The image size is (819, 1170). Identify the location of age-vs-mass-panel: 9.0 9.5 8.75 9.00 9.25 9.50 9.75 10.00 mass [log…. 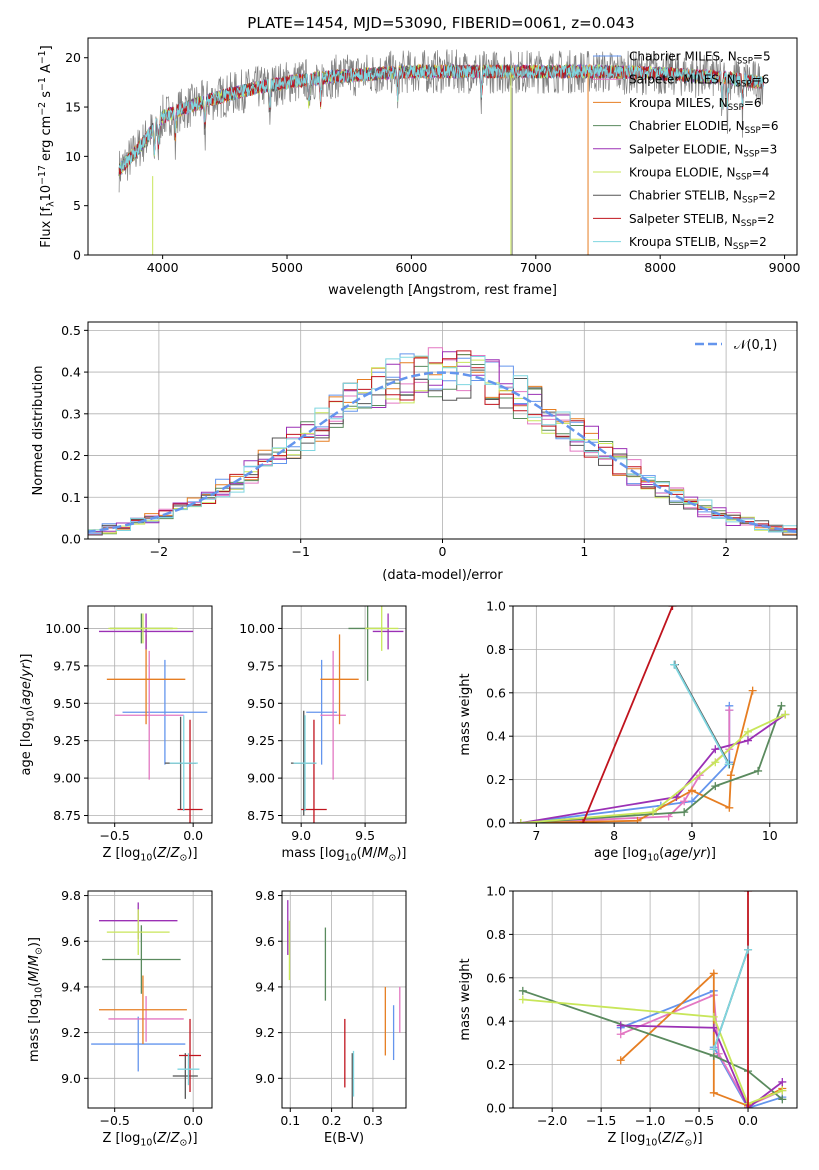
(323, 734).